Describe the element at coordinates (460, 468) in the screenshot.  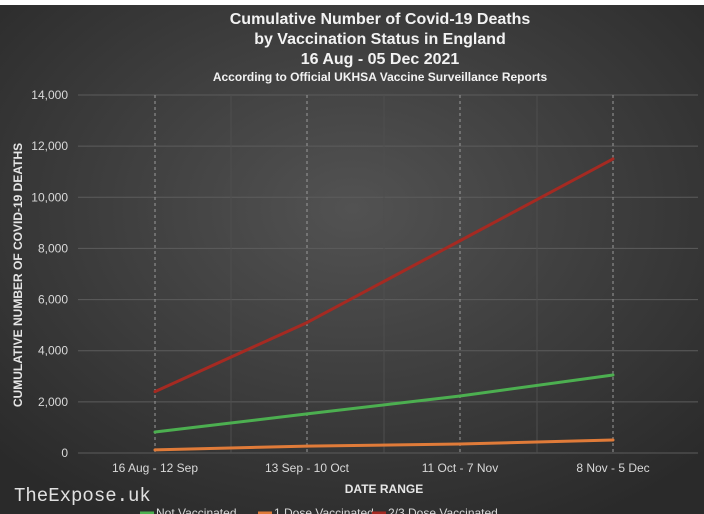
I see `x-tick-label: 11 Oct - 7 Nov` at that location.